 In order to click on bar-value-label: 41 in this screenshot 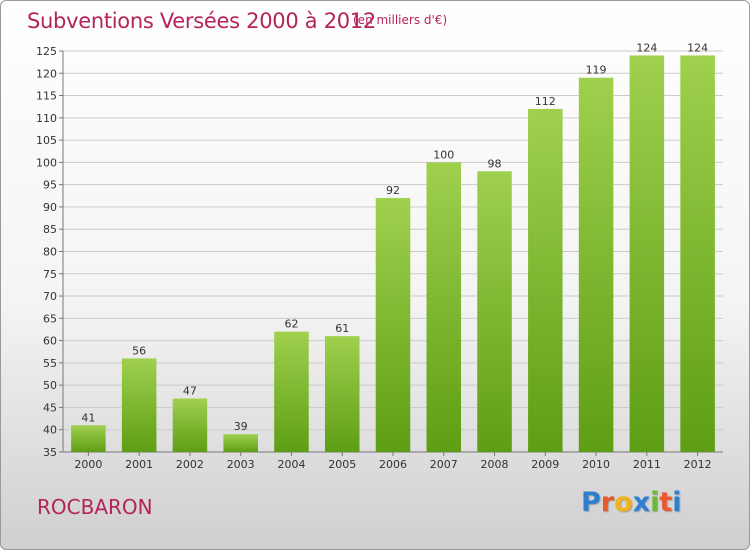, I will do `click(88, 417)`.